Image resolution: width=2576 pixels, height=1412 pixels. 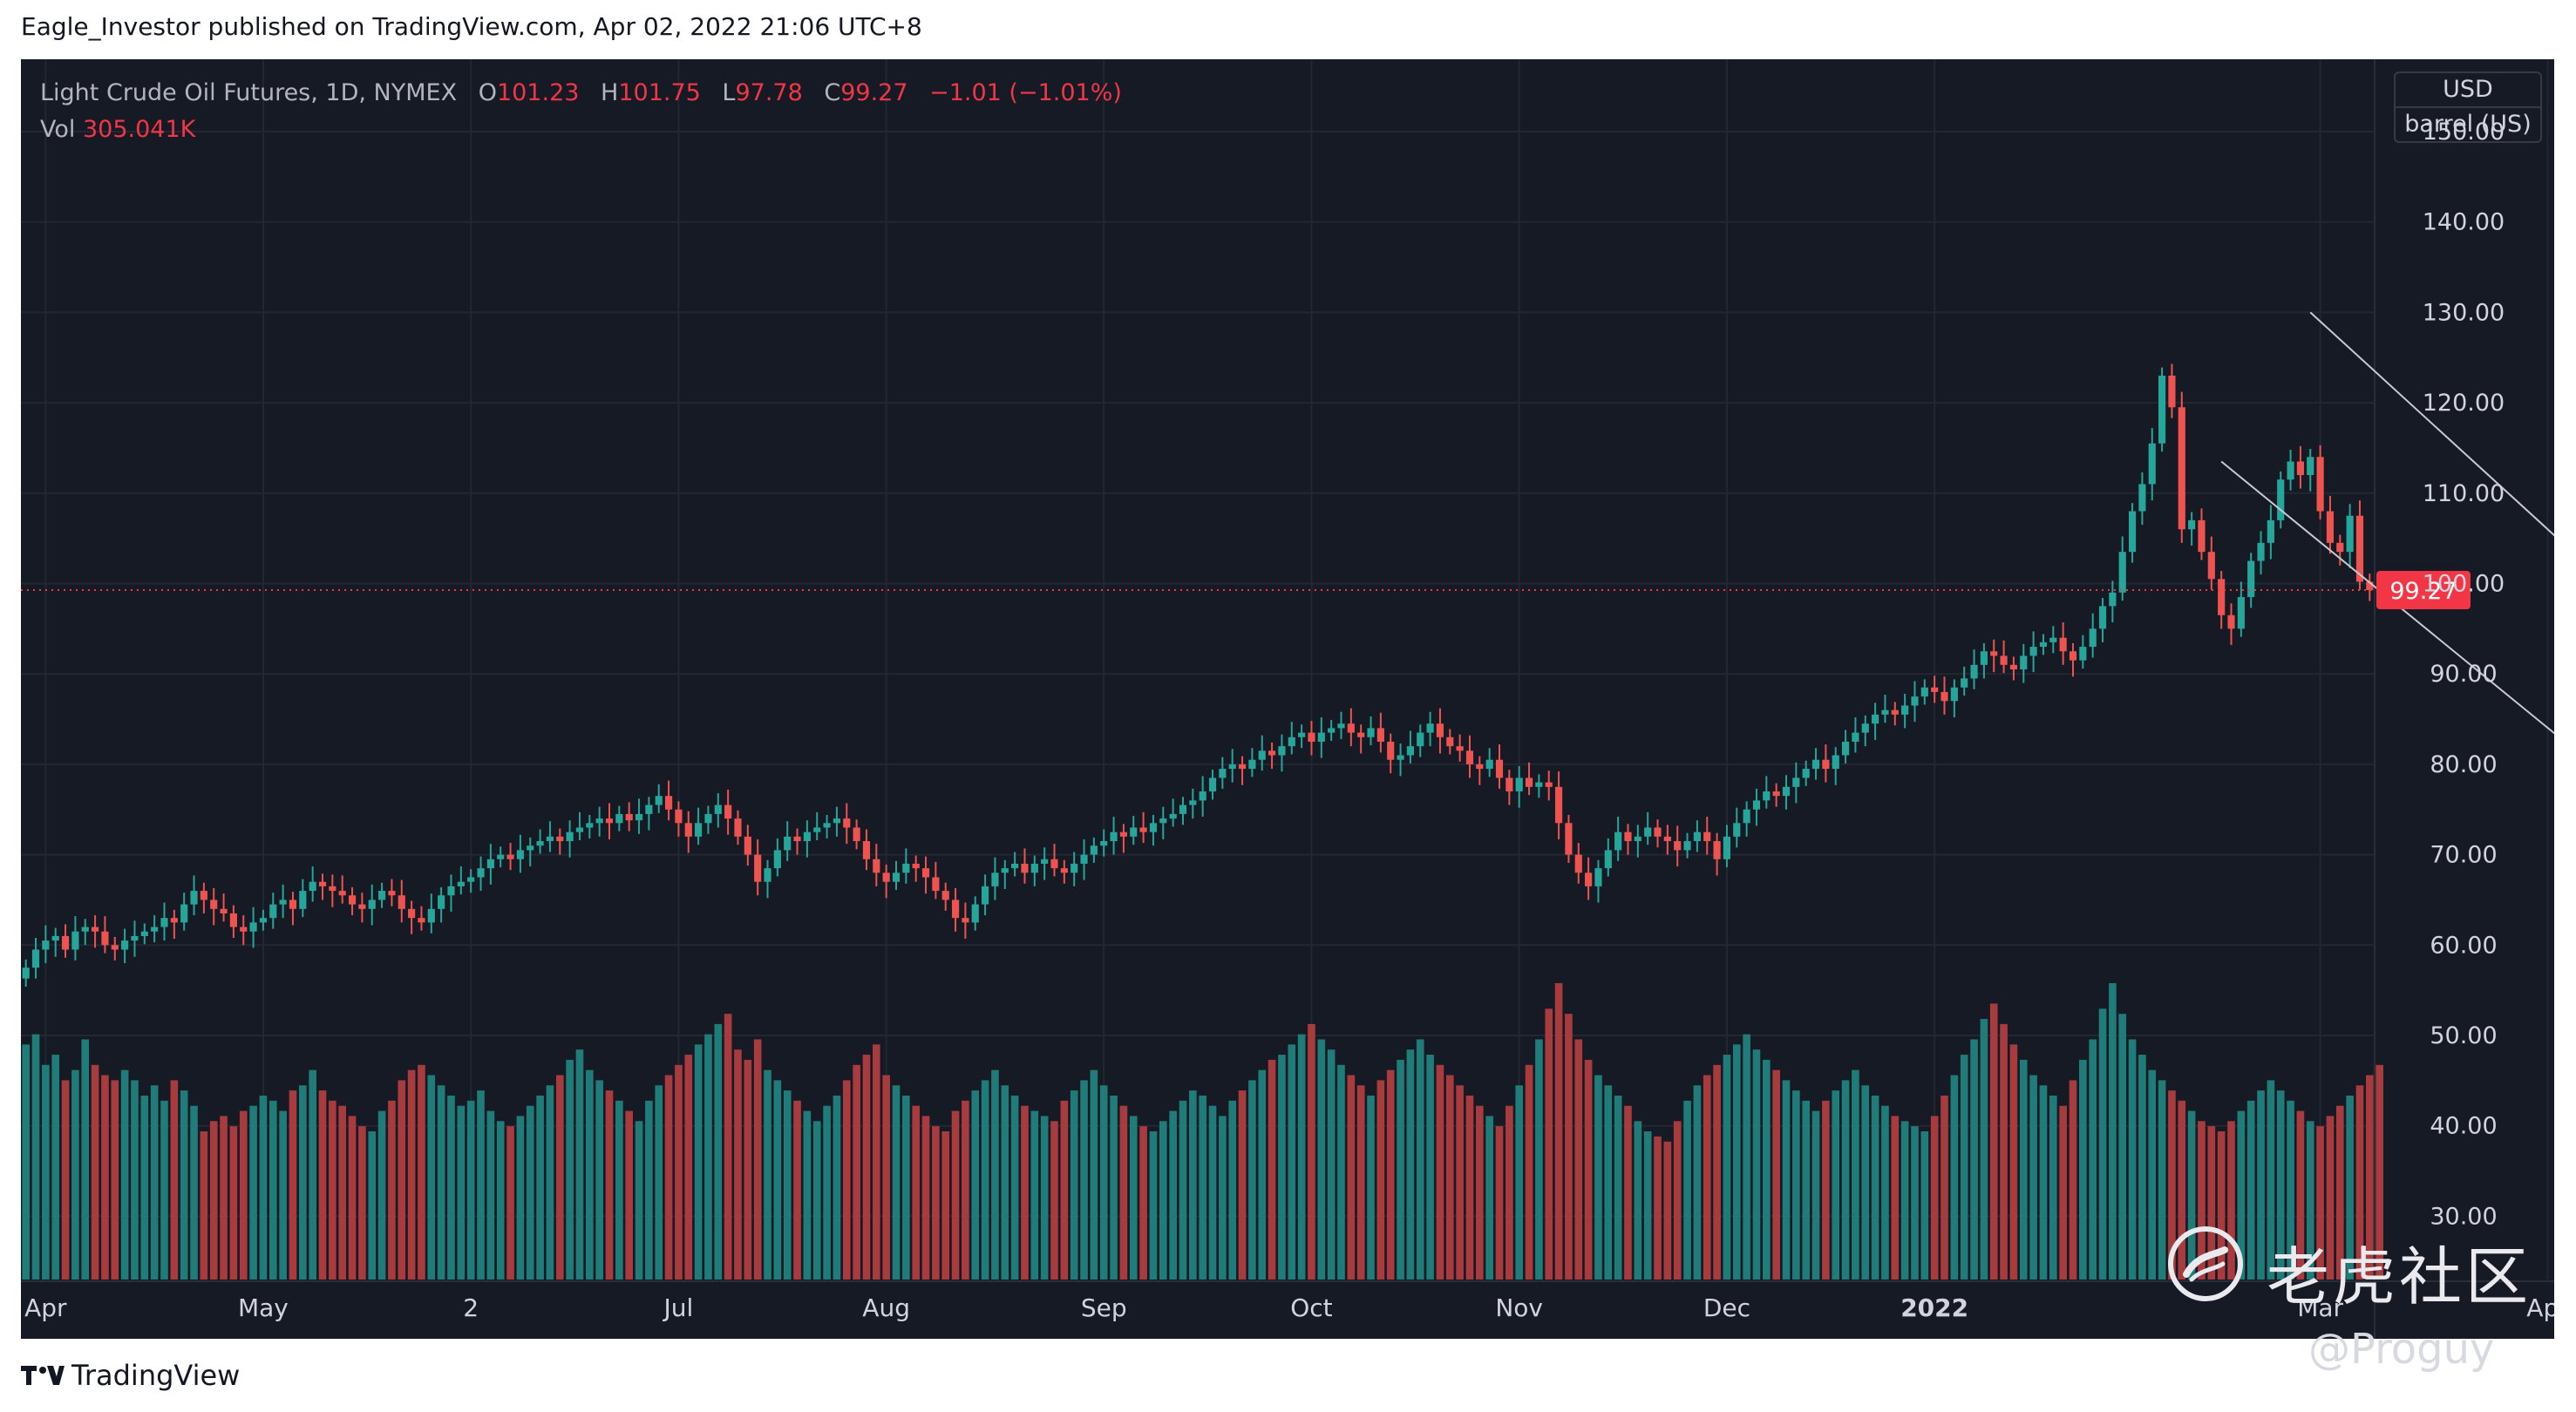 What do you see at coordinates (131, 1375) in the screenshot?
I see `tradingview-footer: TradingView` at bounding box center [131, 1375].